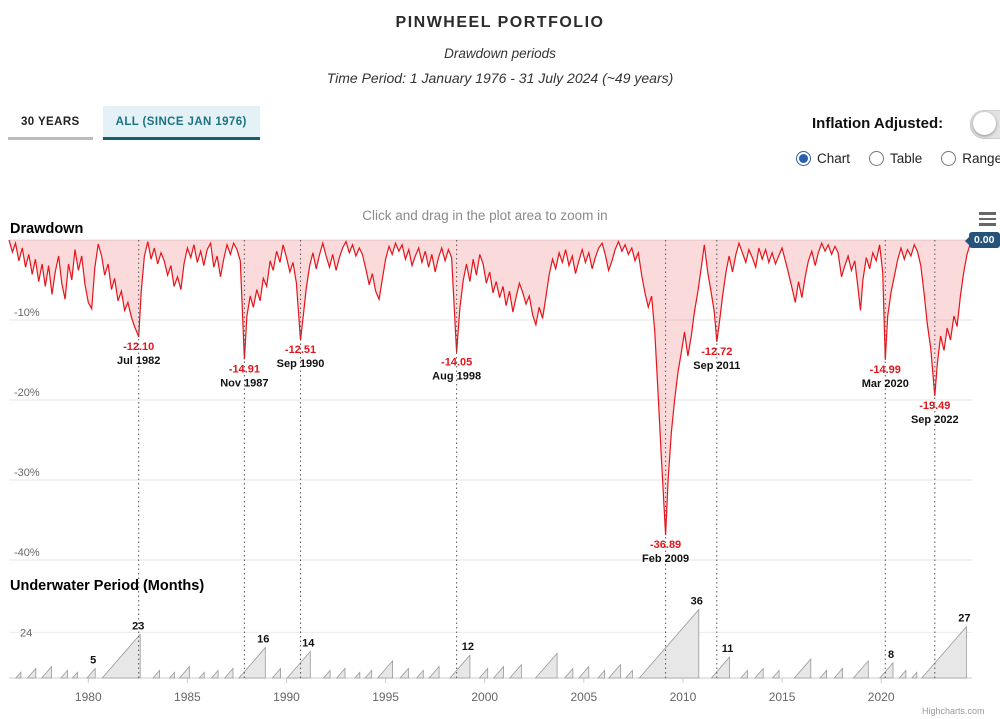 This screenshot has height=719, width=1000. I want to click on drawdown-annotation-value: -12.10, so click(138, 347).